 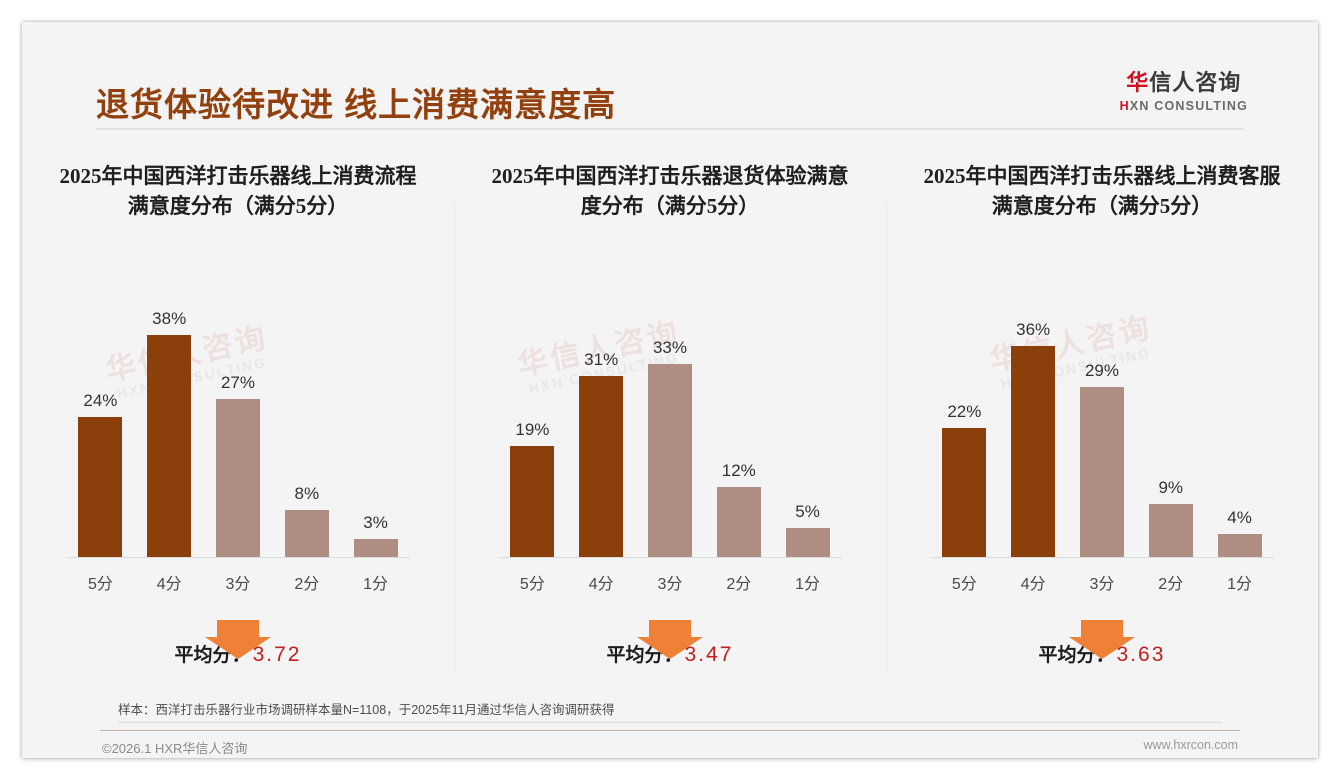 What do you see at coordinates (532, 429) in the screenshot?
I see `bar-value-label: 19%` at bounding box center [532, 429].